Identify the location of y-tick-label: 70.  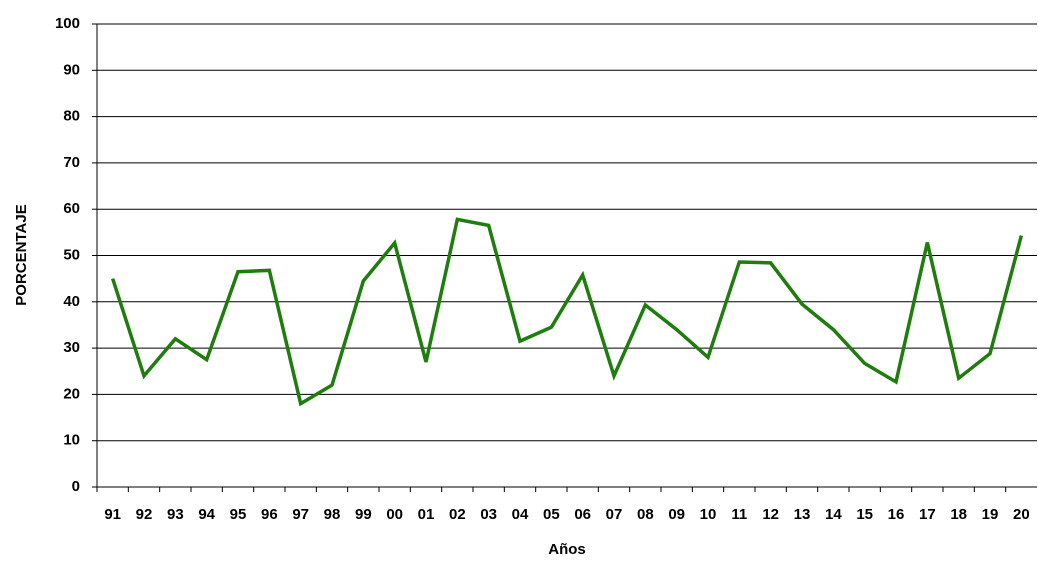
(71, 162).